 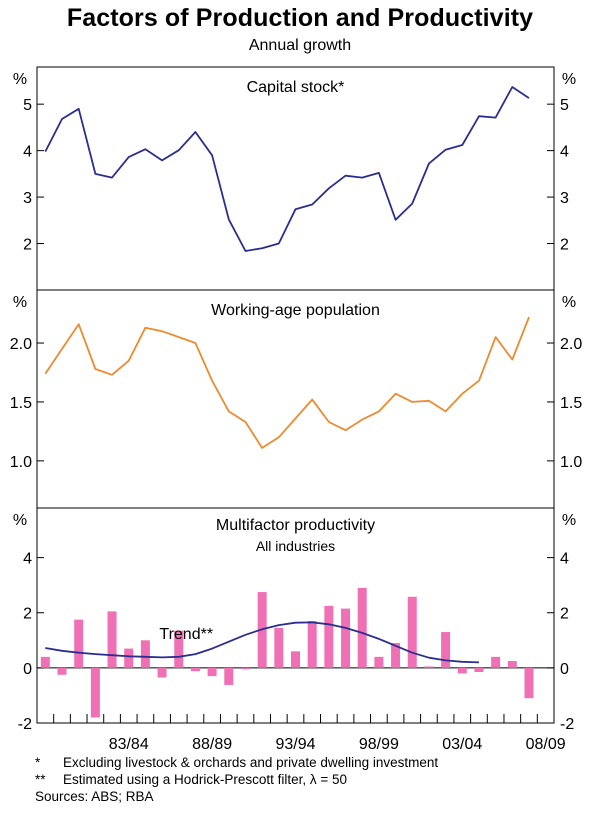 What do you see at coordinates (564, 105) in the screenshot?
I see `y-tick-label-right: 5` at bounding box center [564, 105].